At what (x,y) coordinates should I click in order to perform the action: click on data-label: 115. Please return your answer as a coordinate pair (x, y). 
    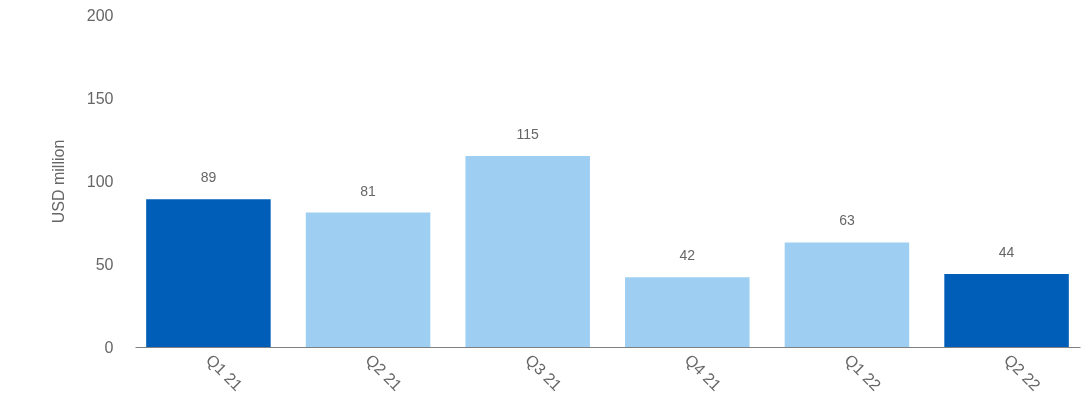
    Looking at the image, I should click on (528, 134).